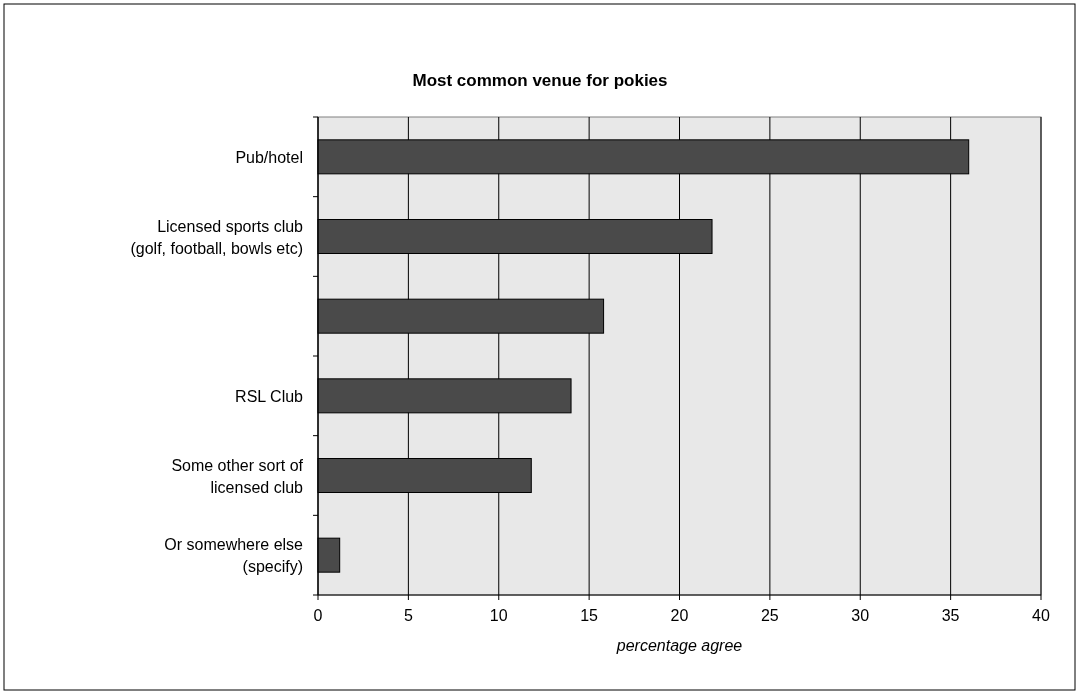 This screenshot has height=700, width=1081. What do you see at coordinates (318, 615) in the screenshot?
I see `x-tick-label: 0` at bounding box center [318, 615].